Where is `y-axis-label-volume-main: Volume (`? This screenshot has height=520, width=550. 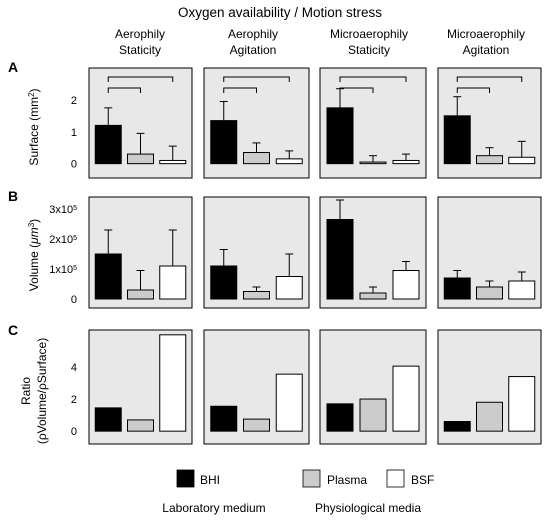
y-axis-label-volume-main: Volume ( is located at coordinates (34, 267).